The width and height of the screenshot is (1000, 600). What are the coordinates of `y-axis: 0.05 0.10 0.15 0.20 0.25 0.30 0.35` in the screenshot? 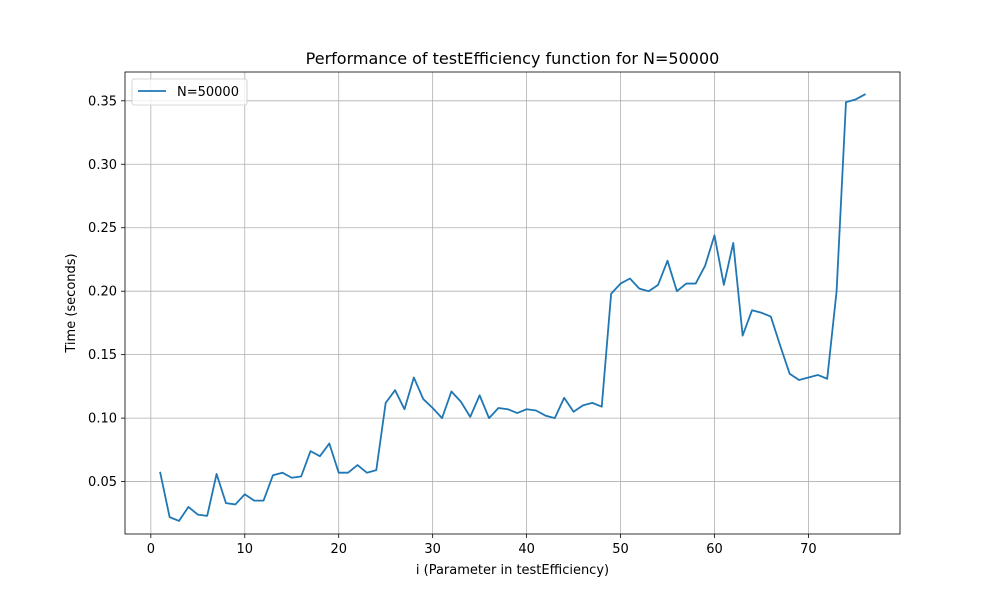 It's located at (106, 292).